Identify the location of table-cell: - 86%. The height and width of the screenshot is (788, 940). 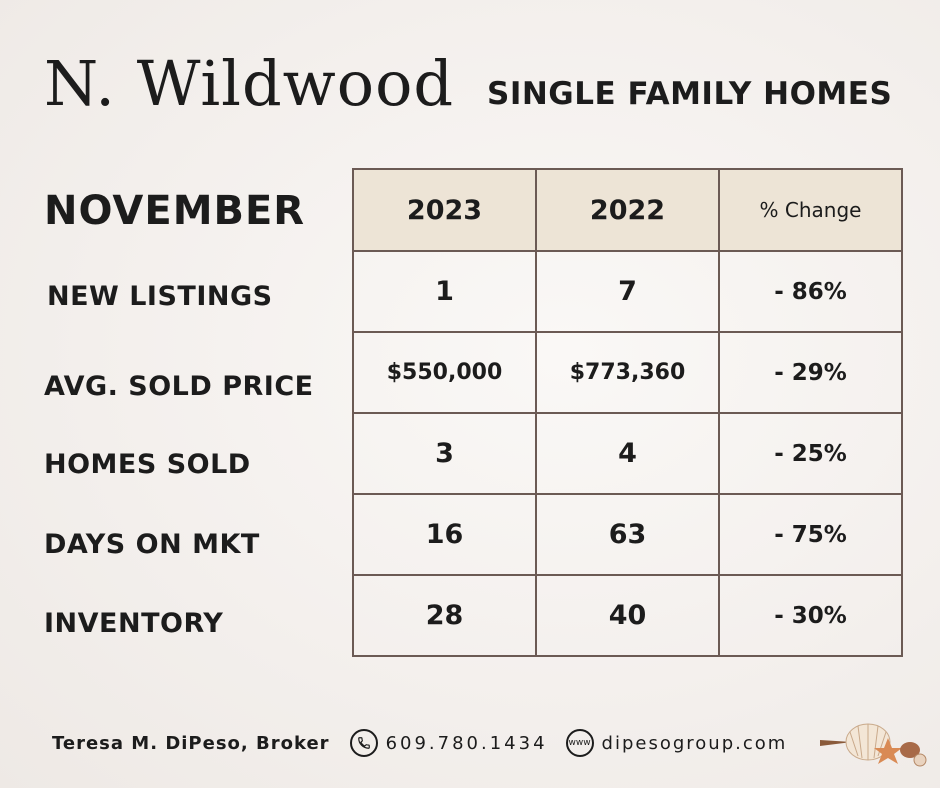
(810, 291).